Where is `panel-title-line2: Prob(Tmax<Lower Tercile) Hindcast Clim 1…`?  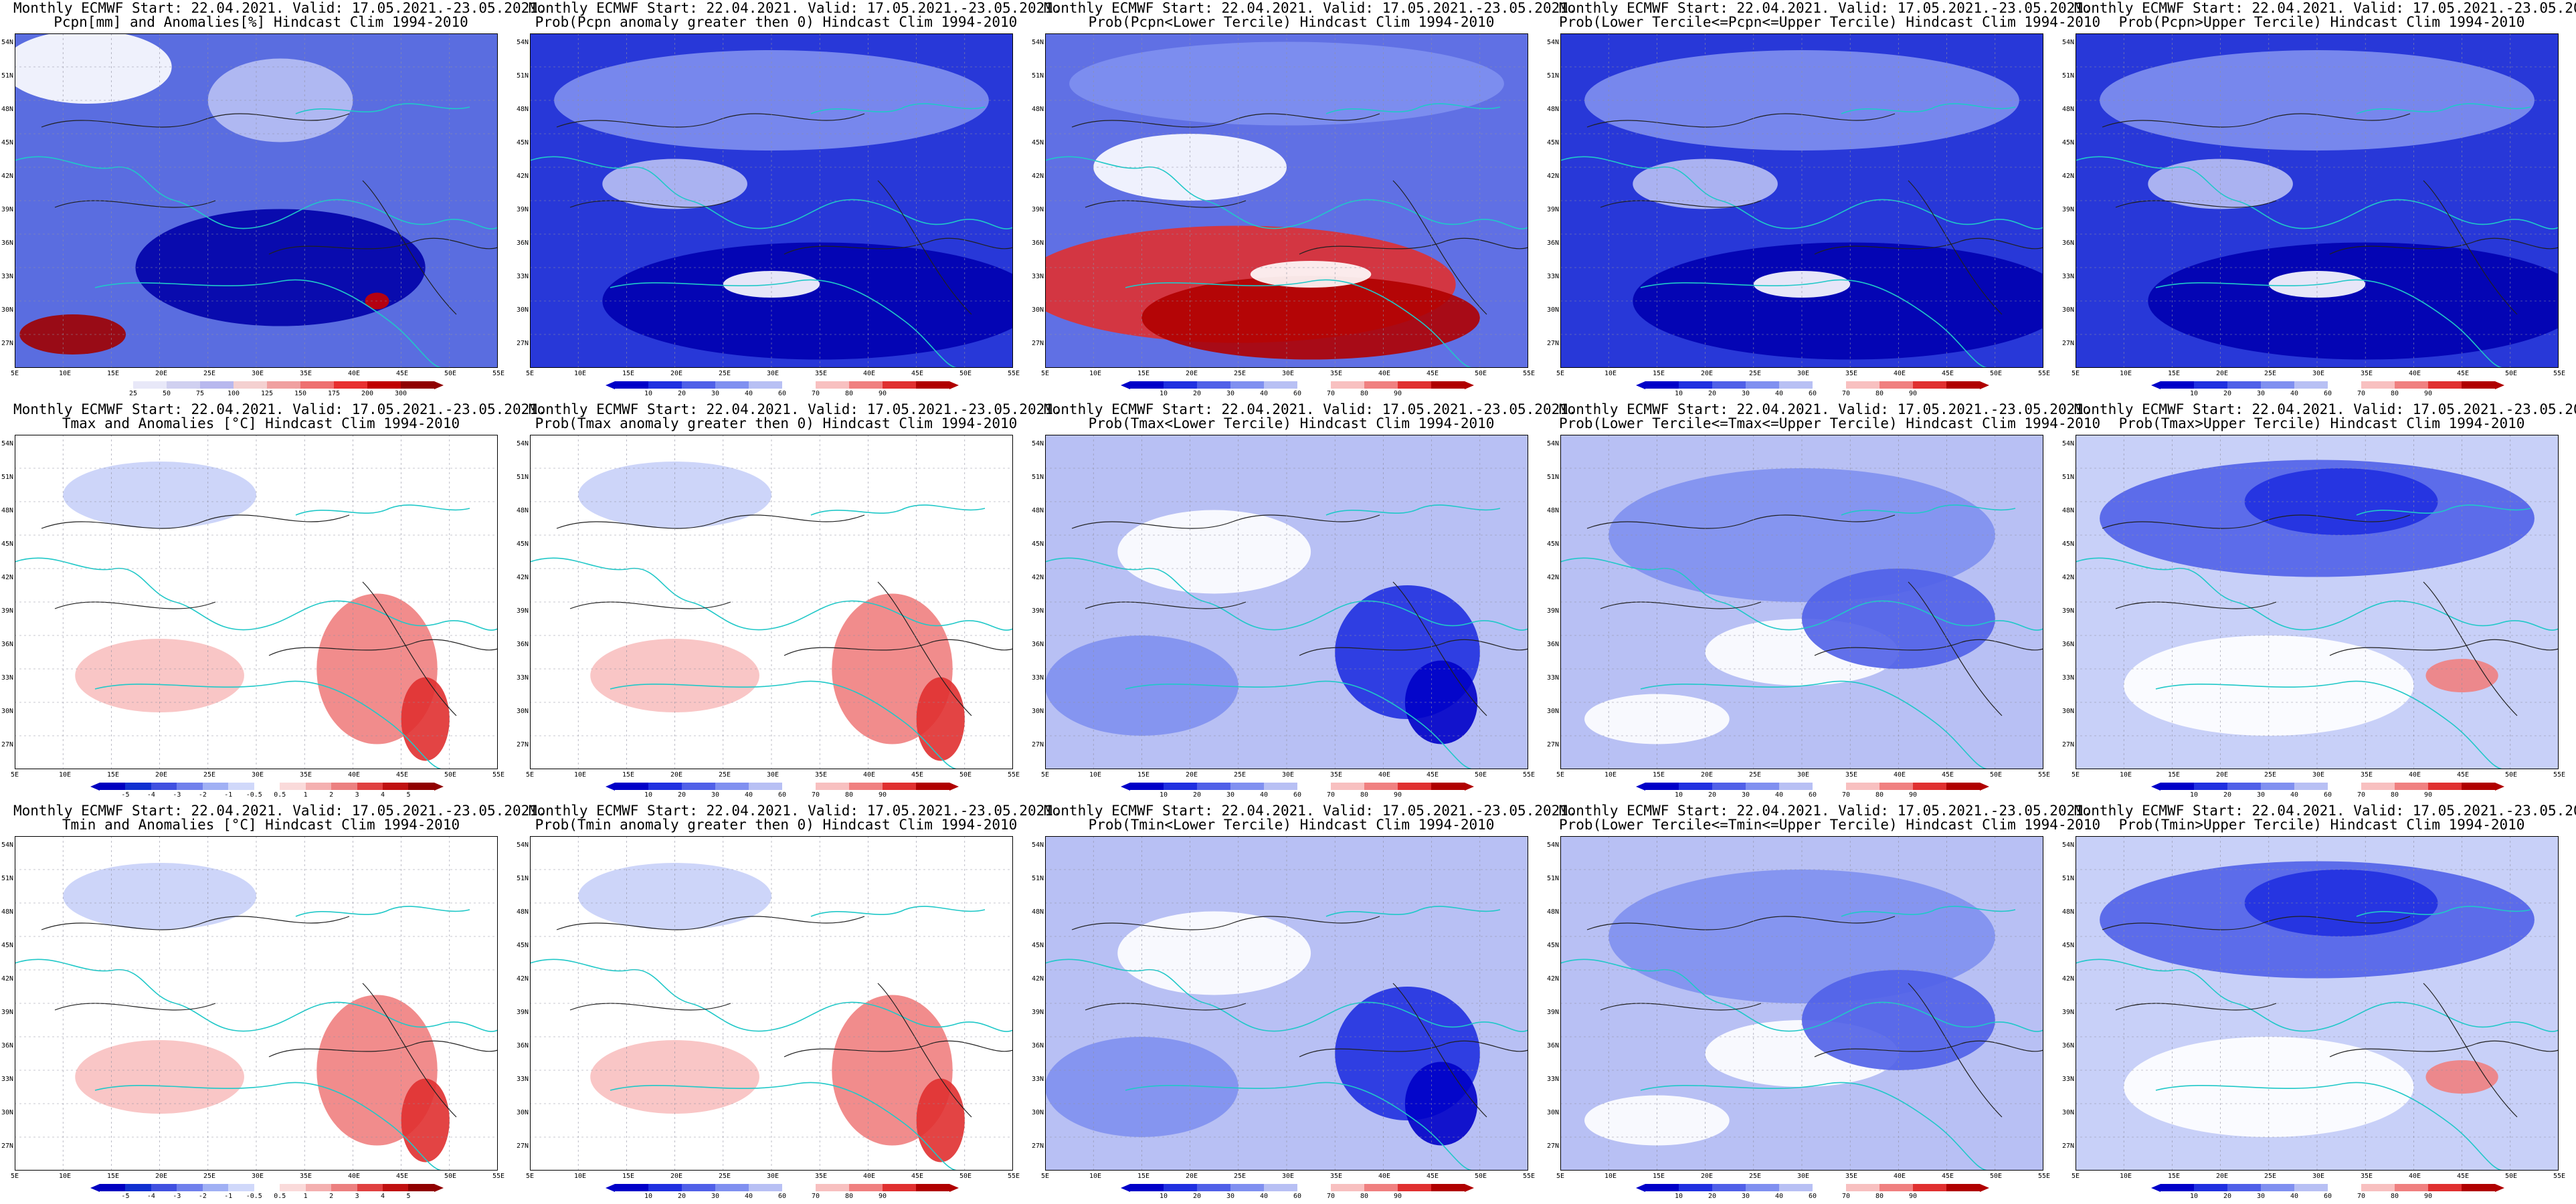 panel-title-line2: Prob(Tmax<Lower Tercile) Hindcast Clim 1… is located at coordinates (1291, 423).